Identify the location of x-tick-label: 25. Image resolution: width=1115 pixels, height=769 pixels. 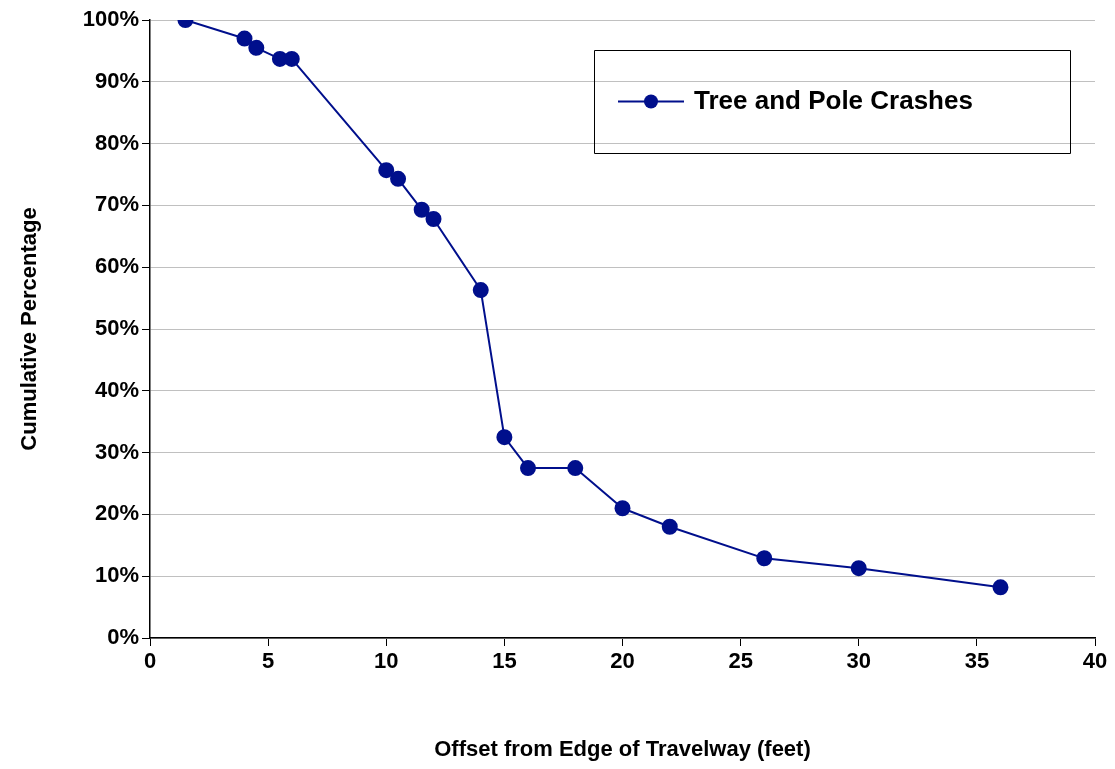
(740, 661).